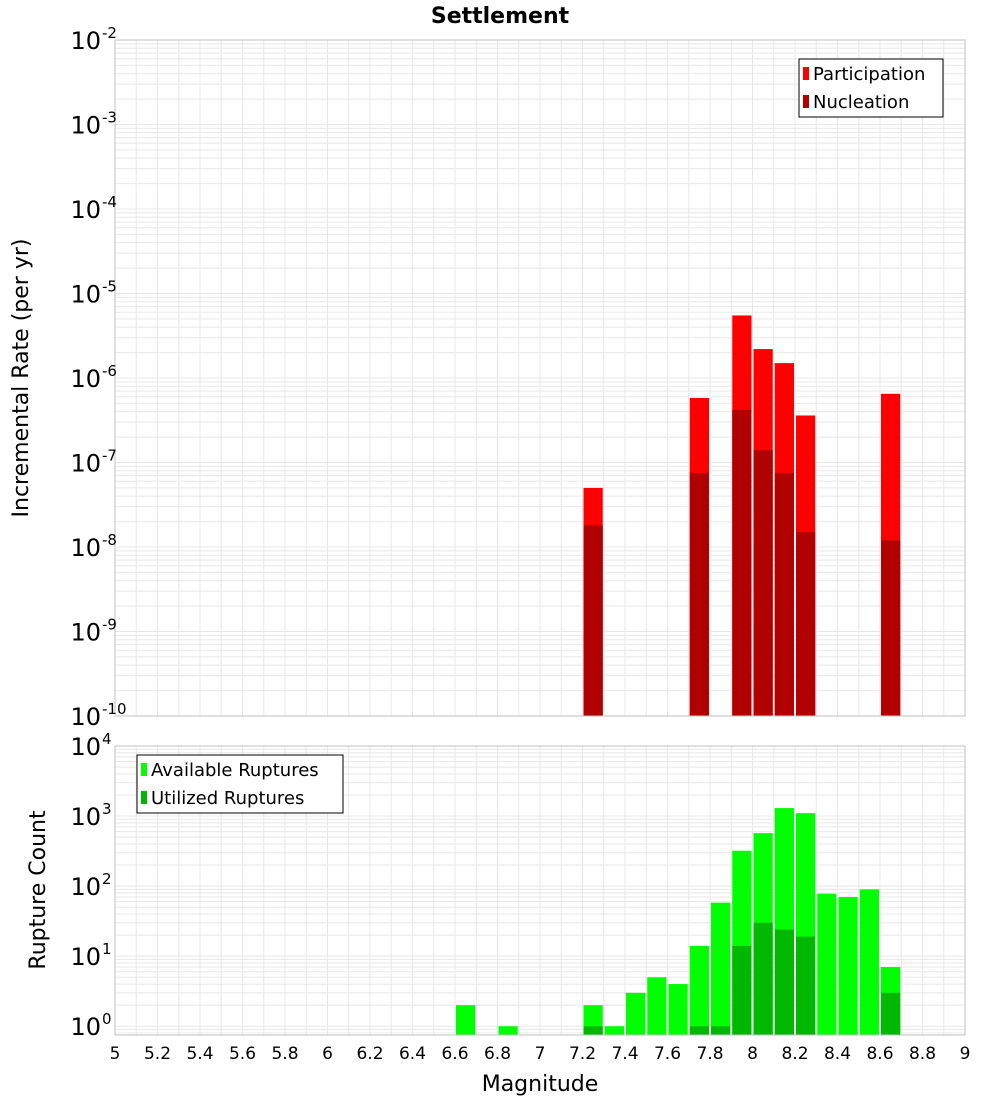  I want to click on x-tick-label: 7, so click(540, 1054).